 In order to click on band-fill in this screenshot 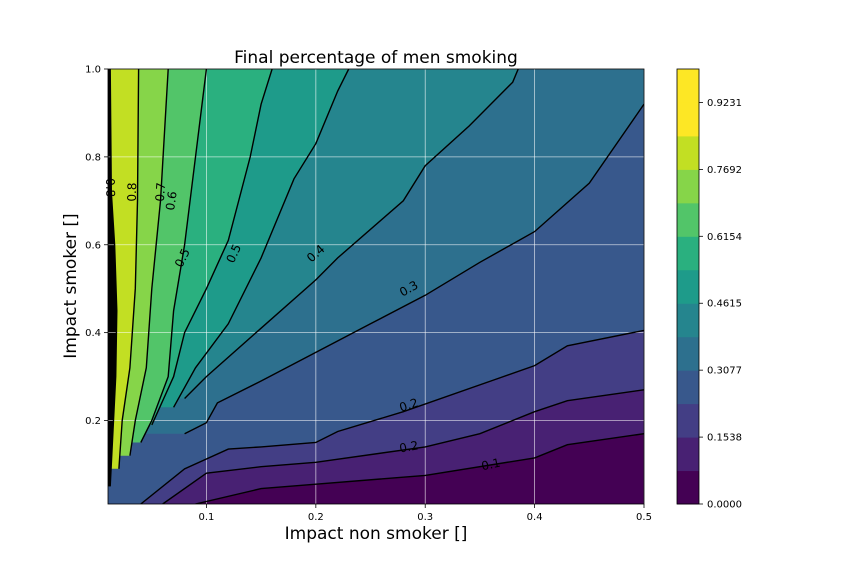, I will do `click(112, 278)`.